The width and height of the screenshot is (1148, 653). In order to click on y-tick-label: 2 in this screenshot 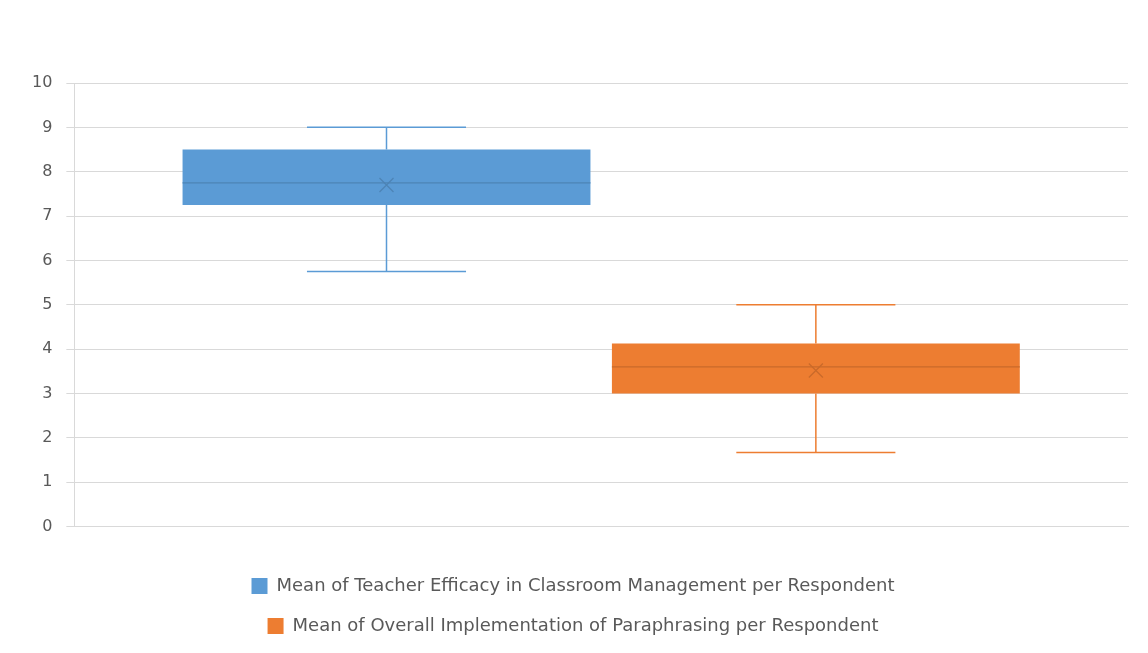, I will do `click(47, 437)`.